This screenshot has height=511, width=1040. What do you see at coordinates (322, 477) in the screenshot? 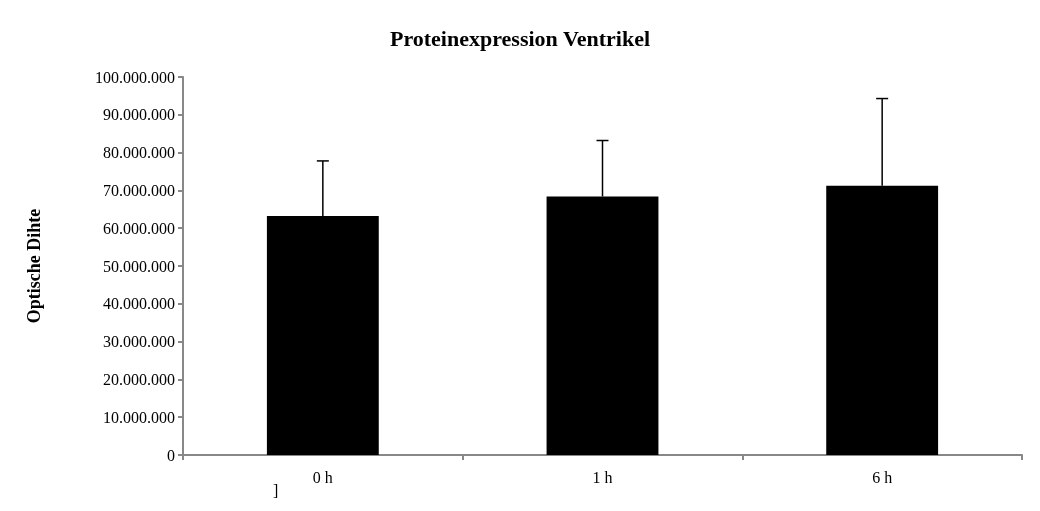
I see `x-tick-label: 0 h` at bounding box center [322, 477].